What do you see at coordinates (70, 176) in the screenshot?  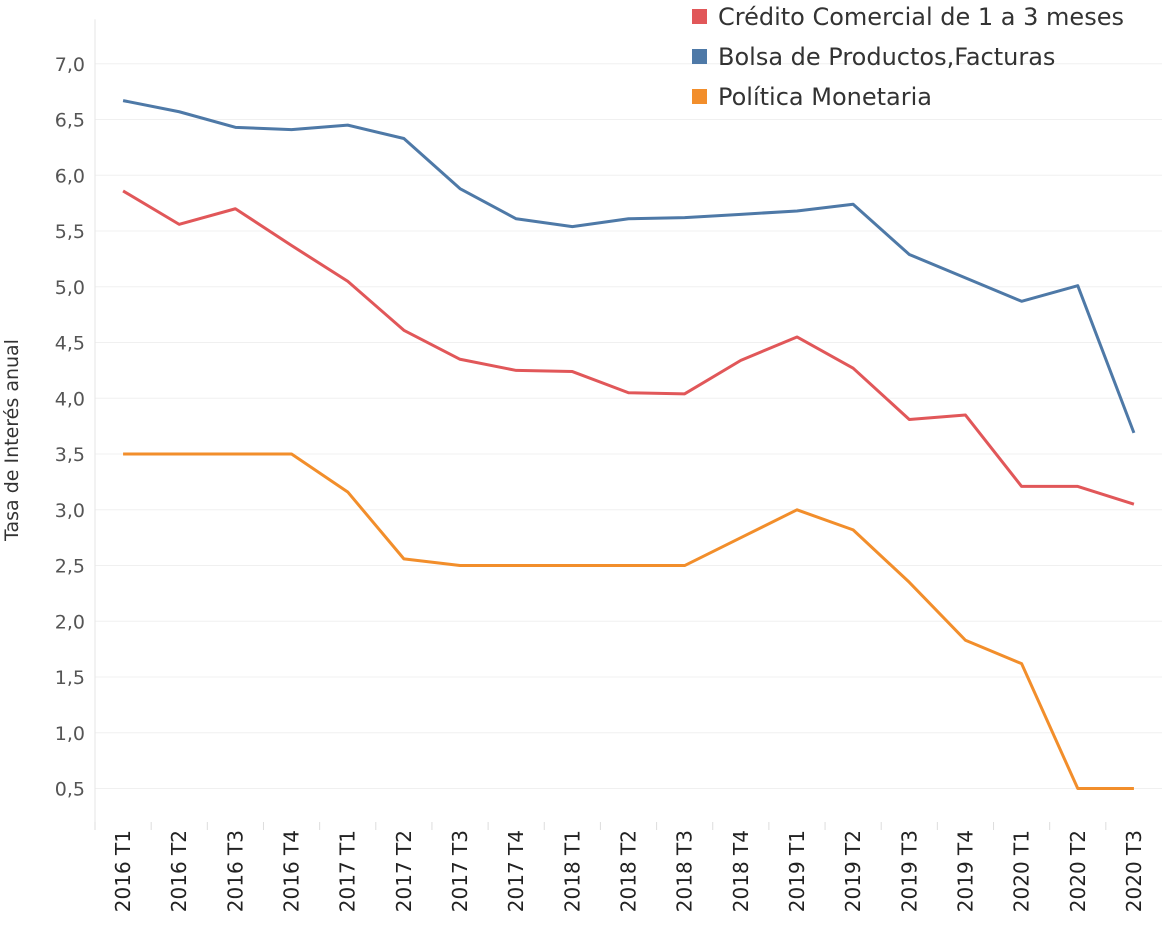 I see `y-tick-label: 6,0` at bounding box center [70, 176].